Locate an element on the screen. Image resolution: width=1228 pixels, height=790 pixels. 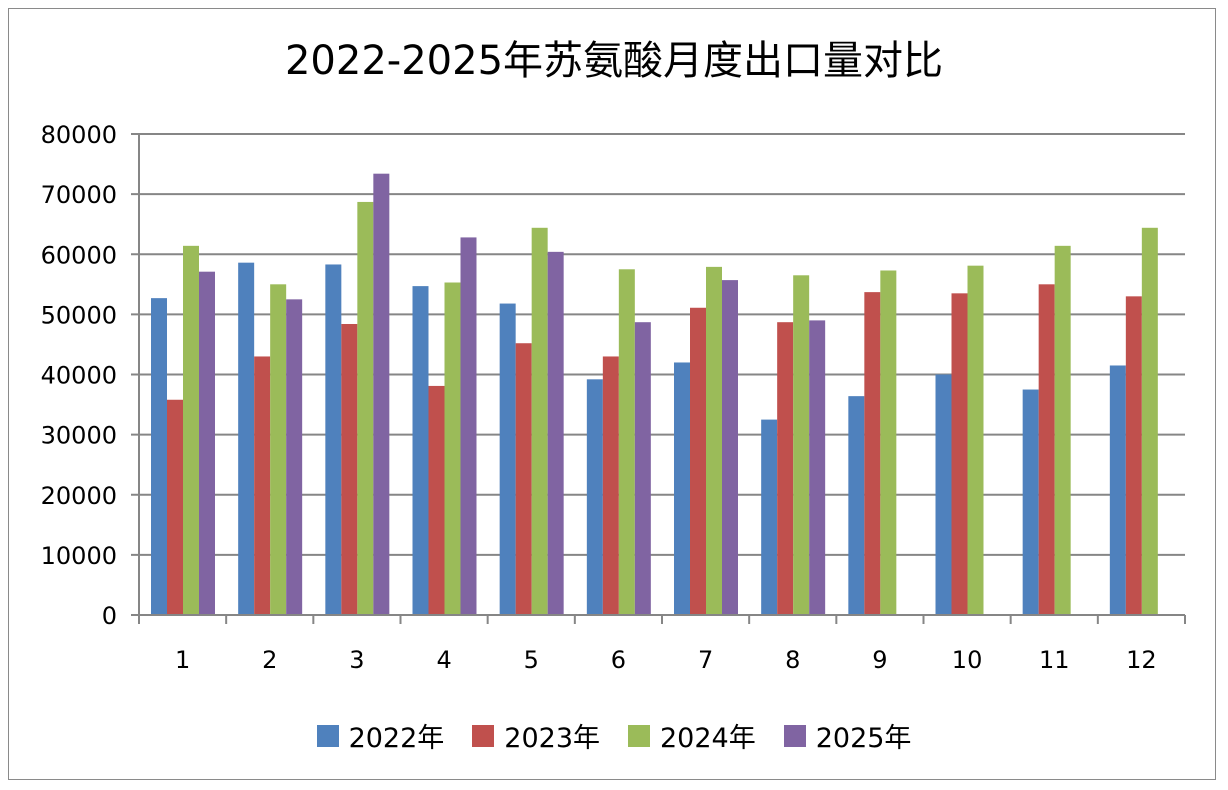
x-tick-label: 12 is located at coordinates (1141, 660).